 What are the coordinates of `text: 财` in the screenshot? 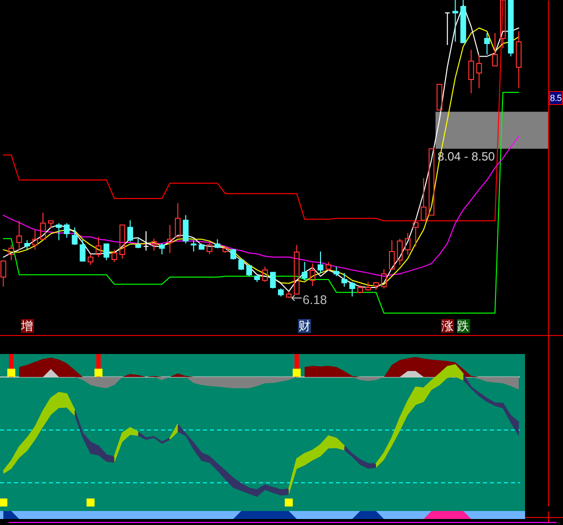 It's located at (305, 326).